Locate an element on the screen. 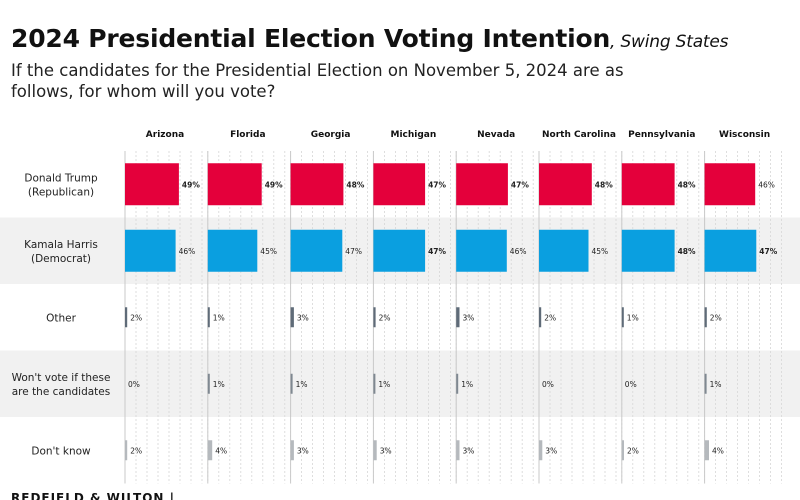 The image size is (800, 500). bar-other-north-carolina is located at coordinates (540, 317).